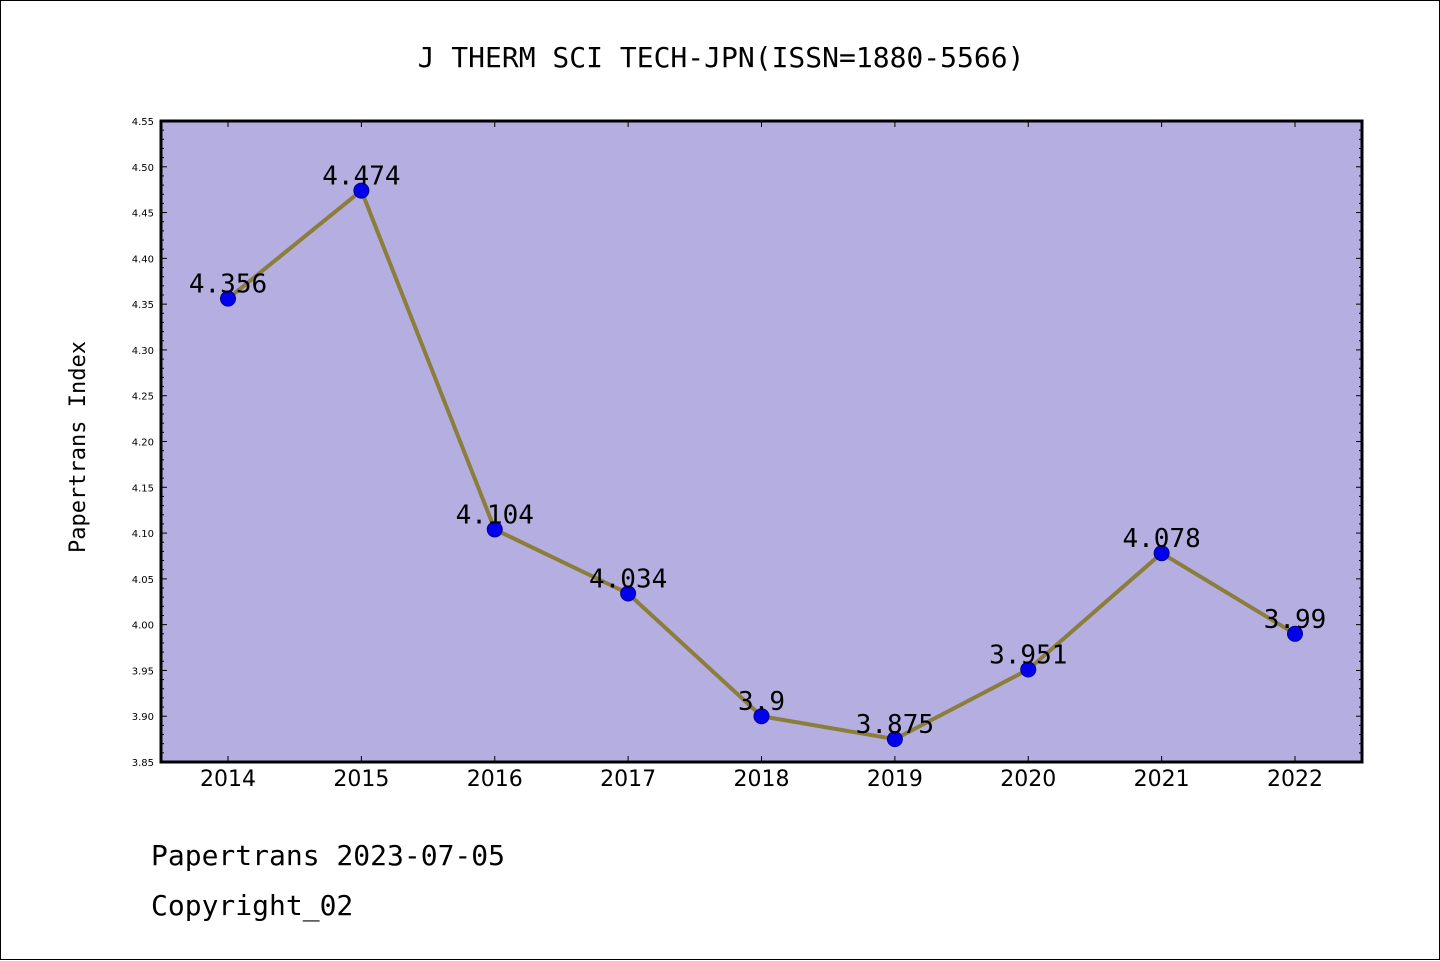 This screenshot has width=1440, height=961. I want to click on y-tick-label: 4.30, so click(143, 351).